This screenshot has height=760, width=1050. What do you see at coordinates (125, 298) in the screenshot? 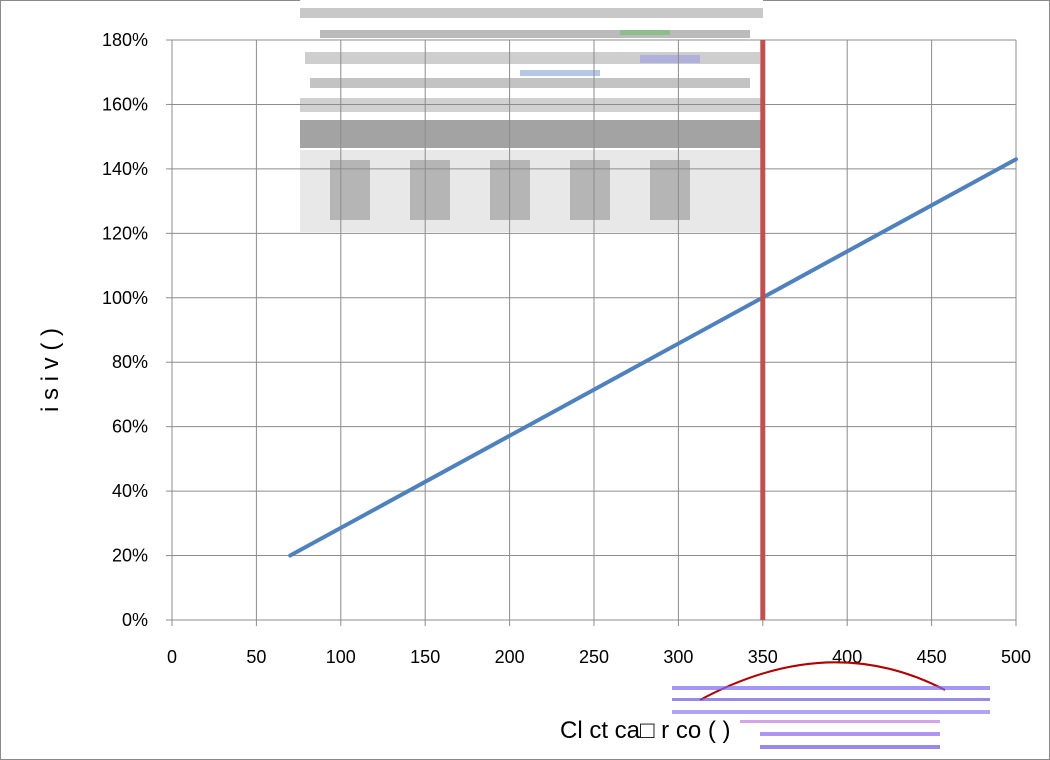
I see `y-tick-label: 100%` at bounding box center [125, 298].